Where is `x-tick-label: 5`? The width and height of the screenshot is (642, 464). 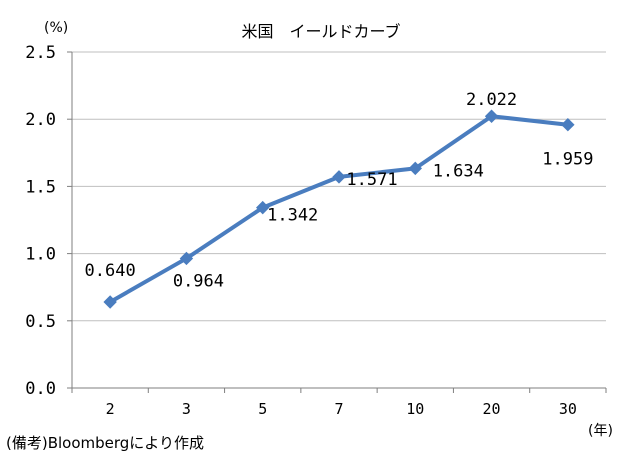
x-tick-label: 5 is located at coordinates (262, 409).